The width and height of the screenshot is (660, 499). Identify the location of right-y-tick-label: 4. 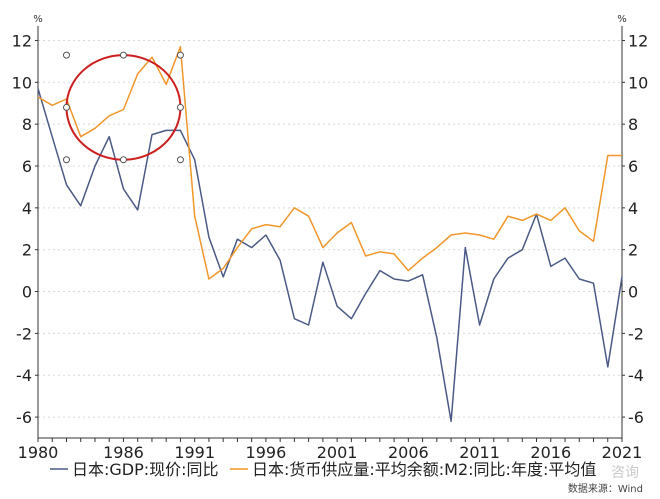
(633, 208).